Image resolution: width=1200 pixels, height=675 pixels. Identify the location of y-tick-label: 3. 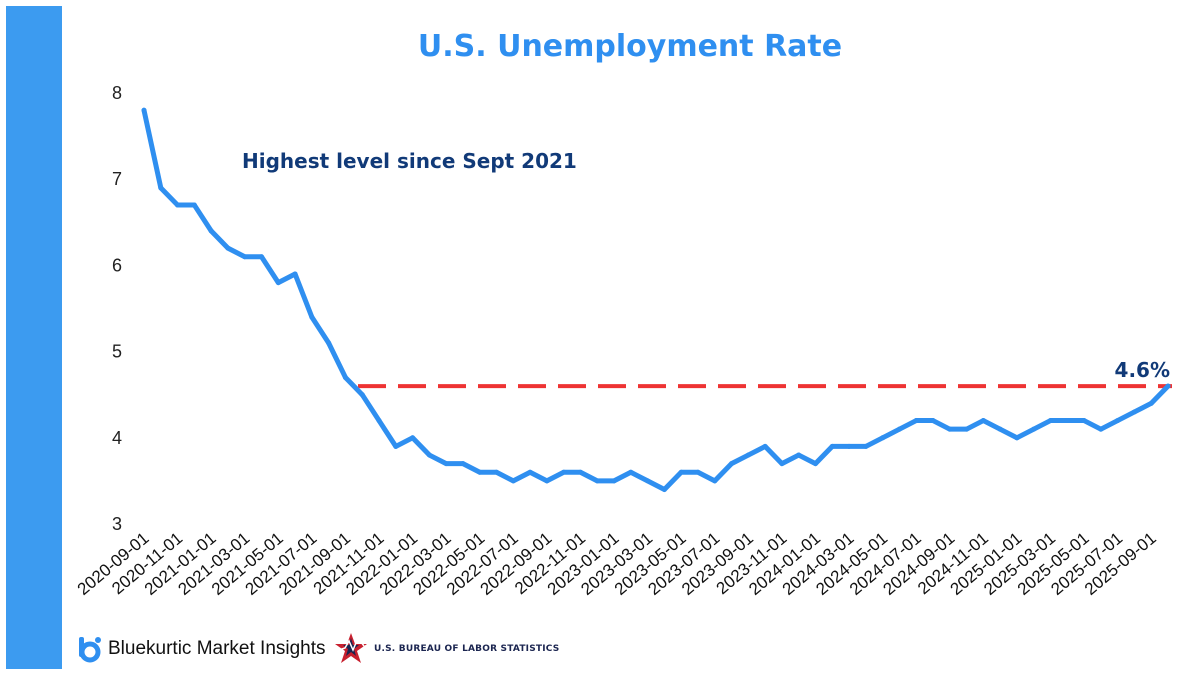
(117, 524).